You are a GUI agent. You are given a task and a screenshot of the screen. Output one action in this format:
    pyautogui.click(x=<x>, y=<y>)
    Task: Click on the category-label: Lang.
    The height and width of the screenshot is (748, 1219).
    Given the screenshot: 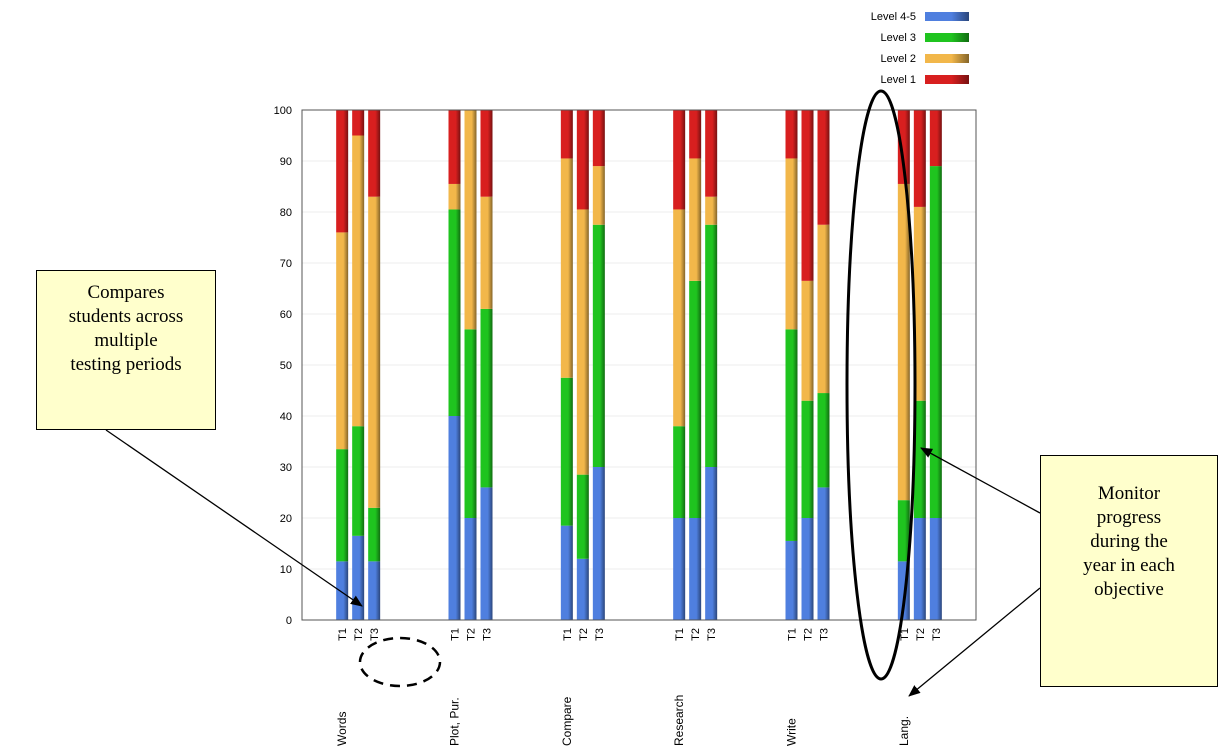 What is the action you would take?
    pyautogui.click(x=904, y=731)
    